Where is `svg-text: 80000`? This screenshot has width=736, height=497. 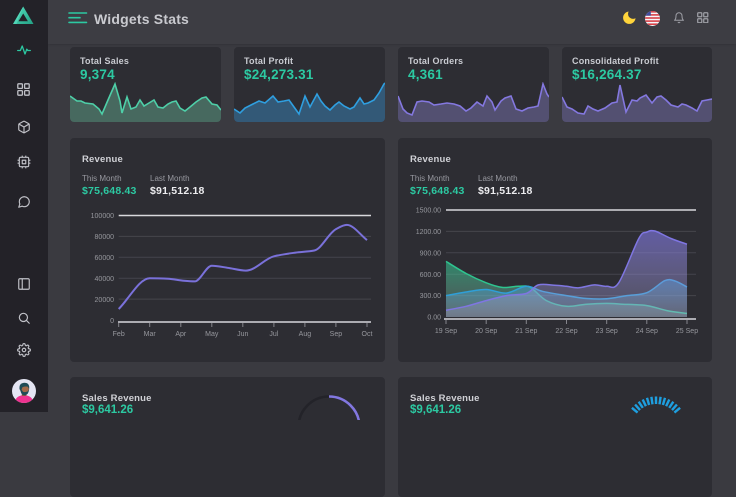 svg-text: 80000 is located at coordinates (105, 237).